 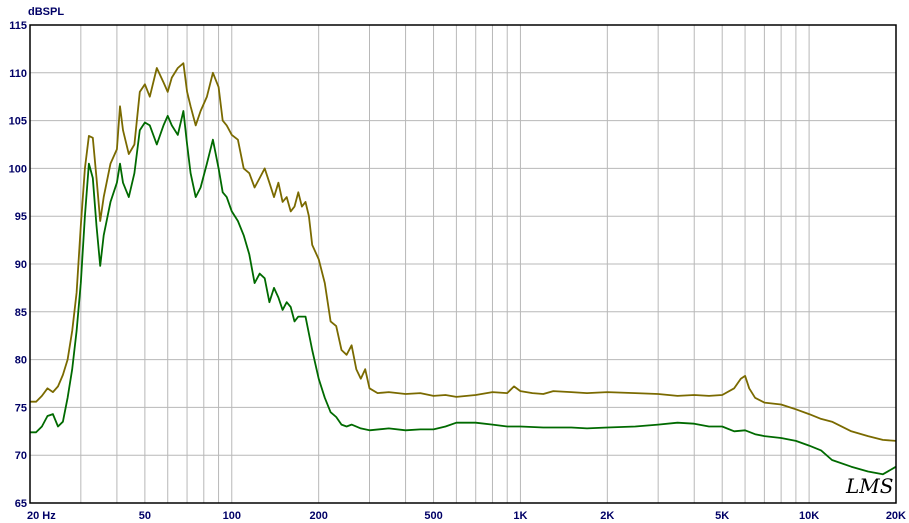 I want to click on y-tick-label: 85, so click(x=21, y=313).